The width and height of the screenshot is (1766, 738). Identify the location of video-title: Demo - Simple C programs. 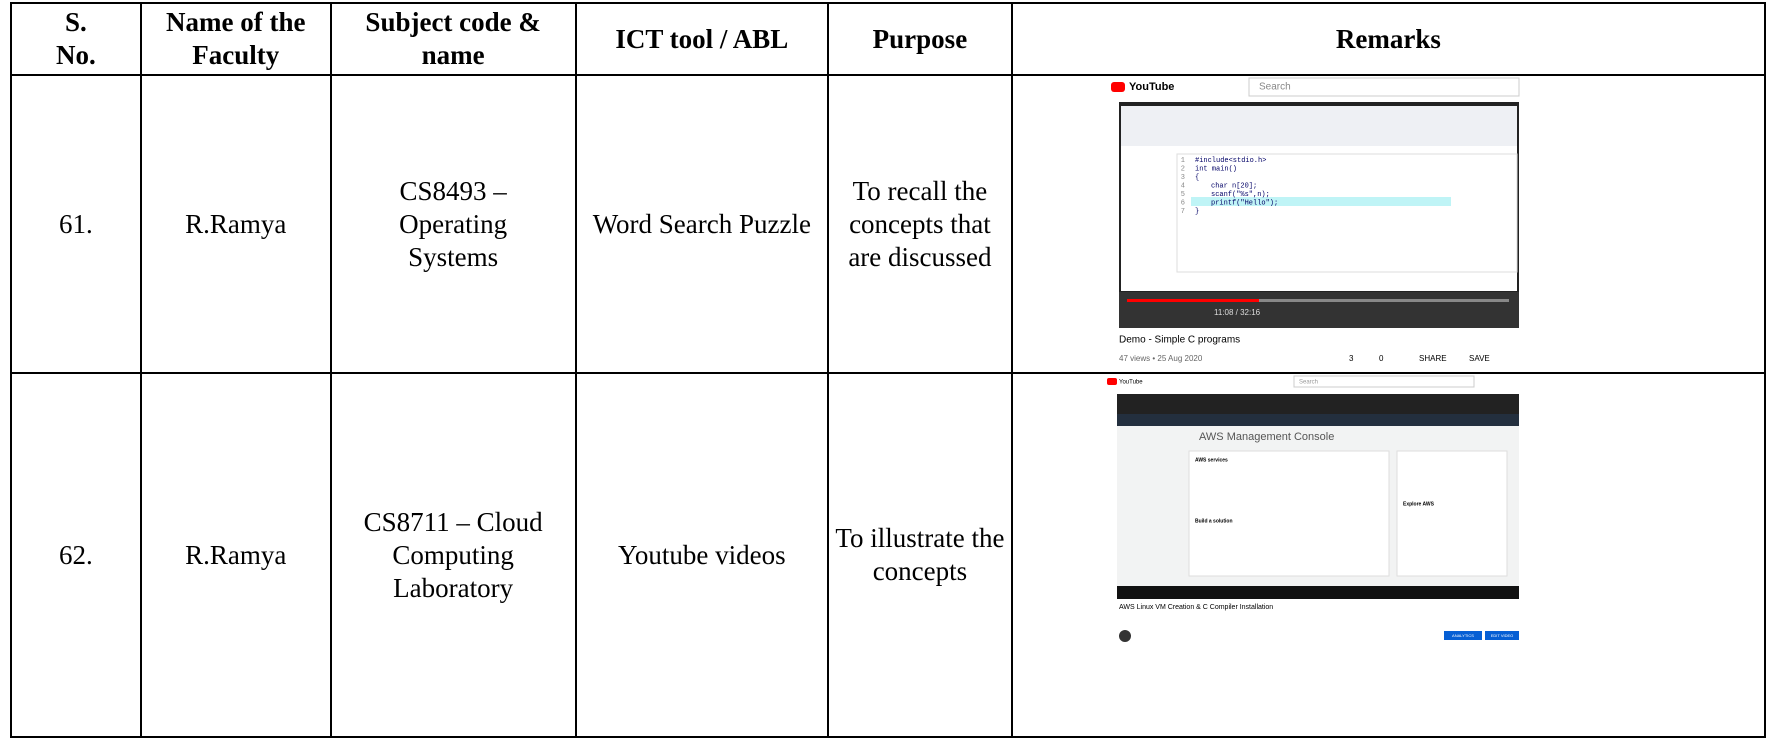
(1179, 340).